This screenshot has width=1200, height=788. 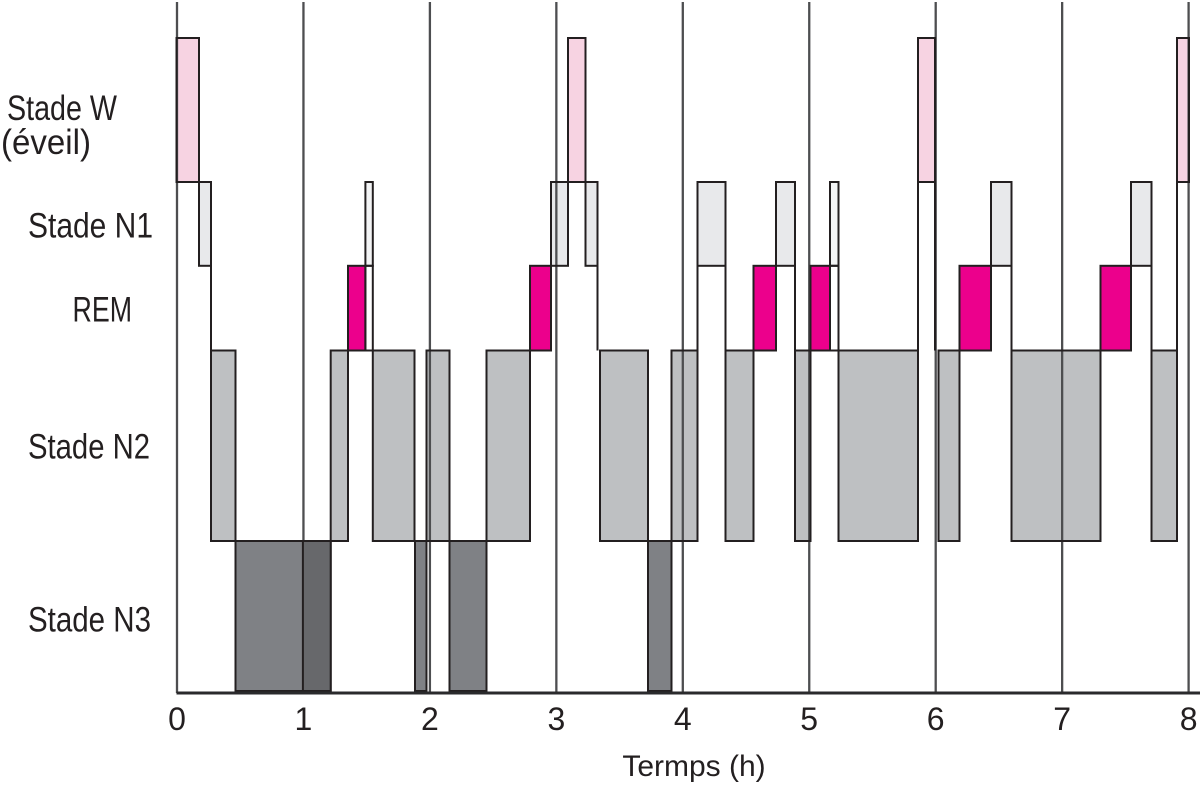 I want to click on svg-text: 5, so click(x=809, y=719).